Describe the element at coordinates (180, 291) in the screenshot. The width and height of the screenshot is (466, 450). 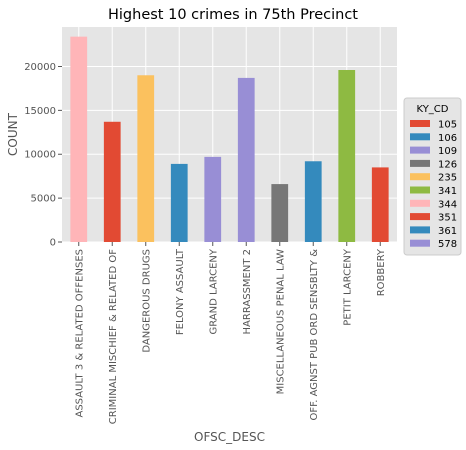
I see `x-tick-label: FELONY ASSAULT` at that location.